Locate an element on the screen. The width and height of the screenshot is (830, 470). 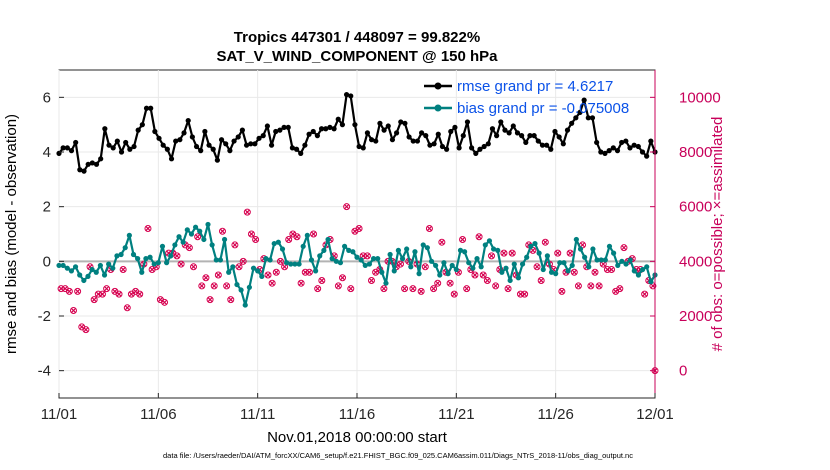
legend-rmse-label: rmse grand pr = 4.6217 is located at coordinates (535, 86).